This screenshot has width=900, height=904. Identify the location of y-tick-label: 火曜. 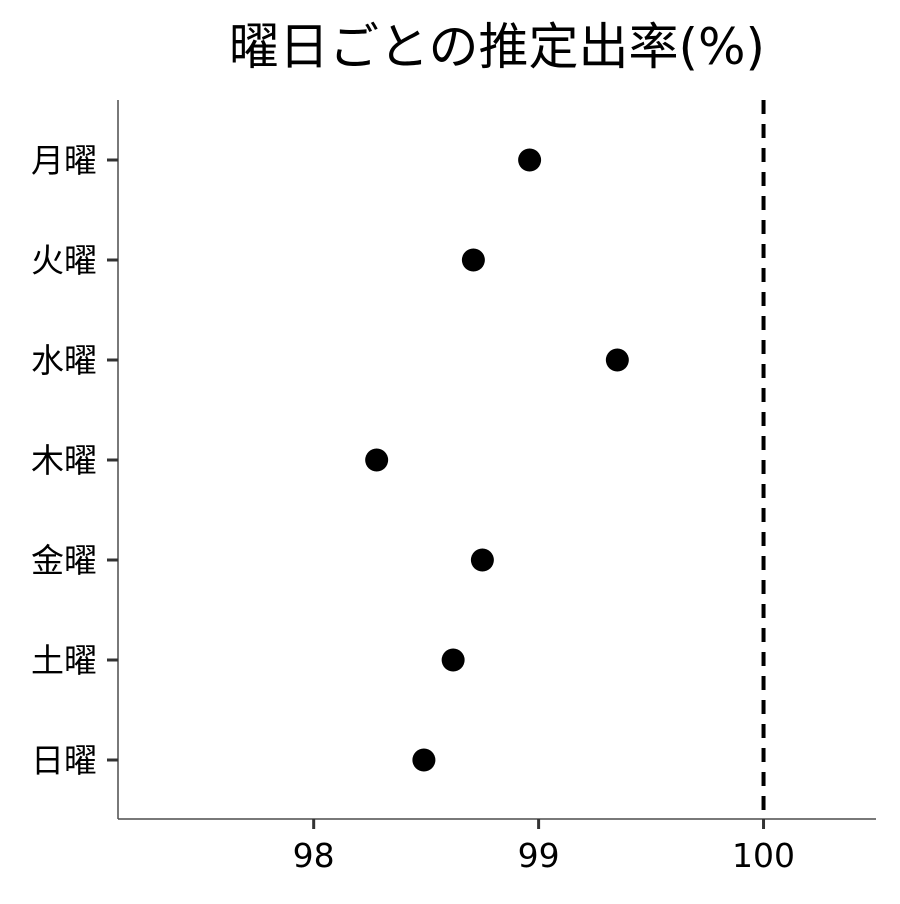
(64, 260).